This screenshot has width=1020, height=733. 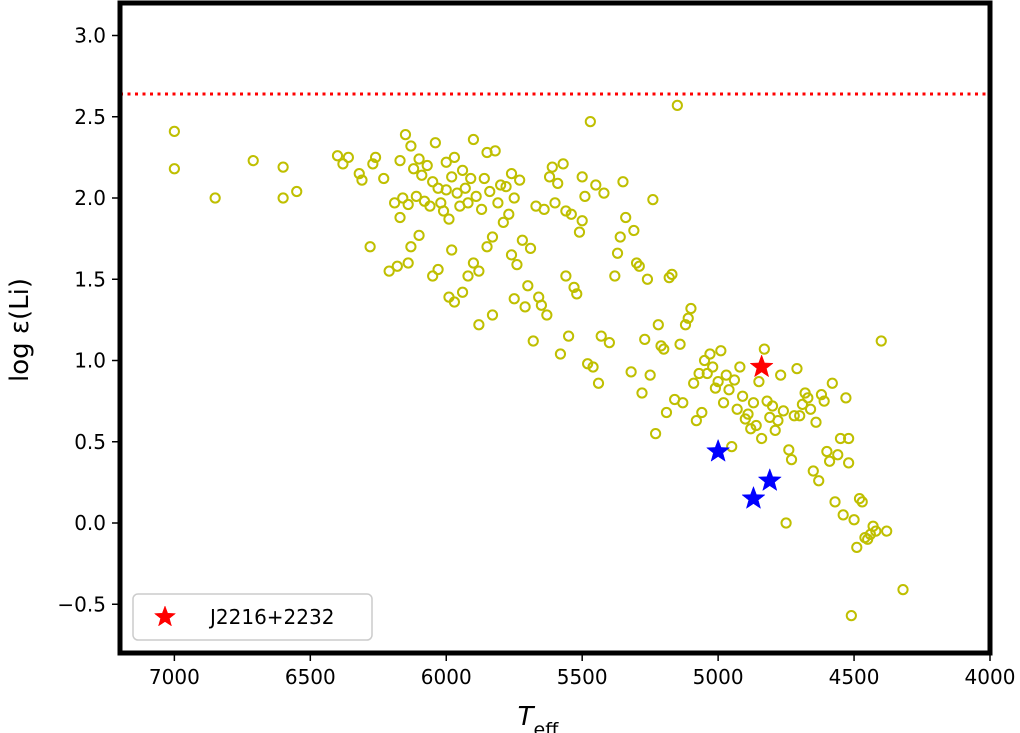 What do you see at coordinates (174, 677) in the screenshot?
I see `x-tick-label: 7000` at bounding box center [174, 677].